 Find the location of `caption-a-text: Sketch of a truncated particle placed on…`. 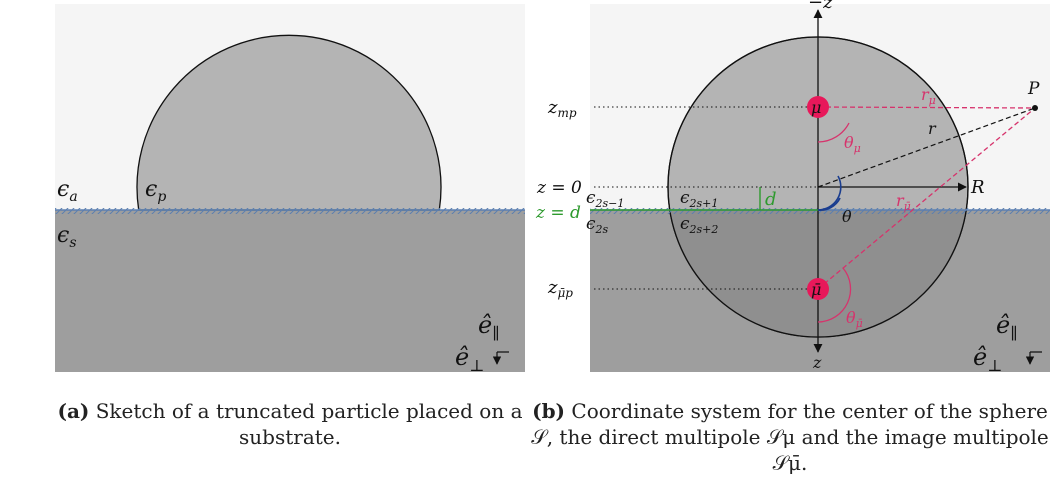

caption-a-text: Sketch of a truncated particle placed on… is located at coordinates (309, 424).